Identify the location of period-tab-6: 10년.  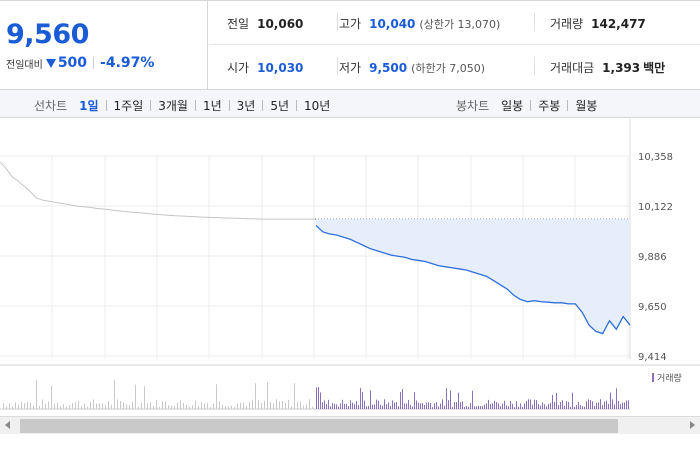
(317, 106).